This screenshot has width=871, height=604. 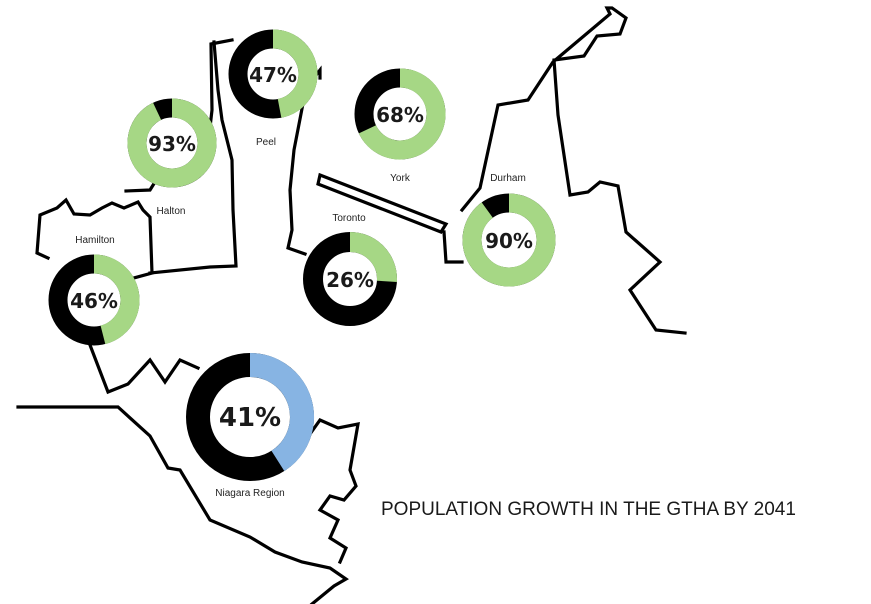 I want to click on donut-label-hamilton: 46%, so click(x=94, y=301).